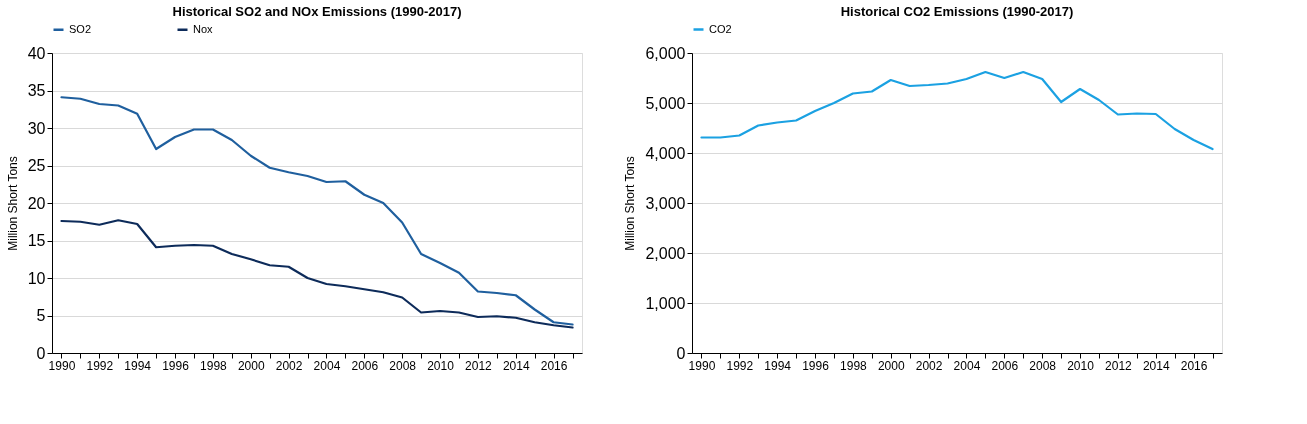  What do you see at coordinates (665, 53) in the screenshot?
I see `y-tick-label: 6,000` at bounding box center [665, 53].